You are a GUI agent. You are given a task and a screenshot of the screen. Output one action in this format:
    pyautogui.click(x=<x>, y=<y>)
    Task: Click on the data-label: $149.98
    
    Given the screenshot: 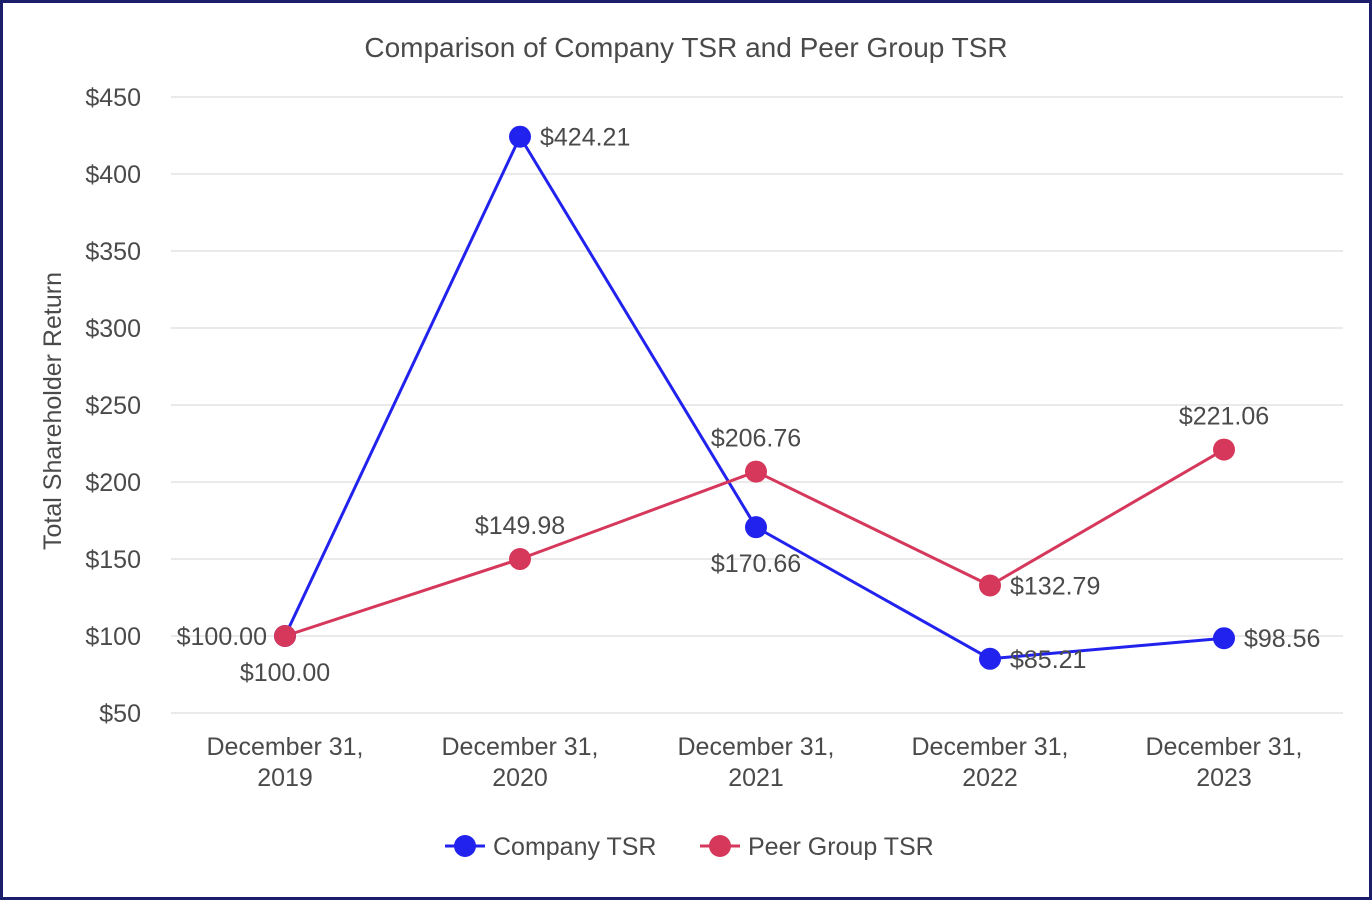 What is the action you would take?
    pyautogui.click(x=520, y=526)
    